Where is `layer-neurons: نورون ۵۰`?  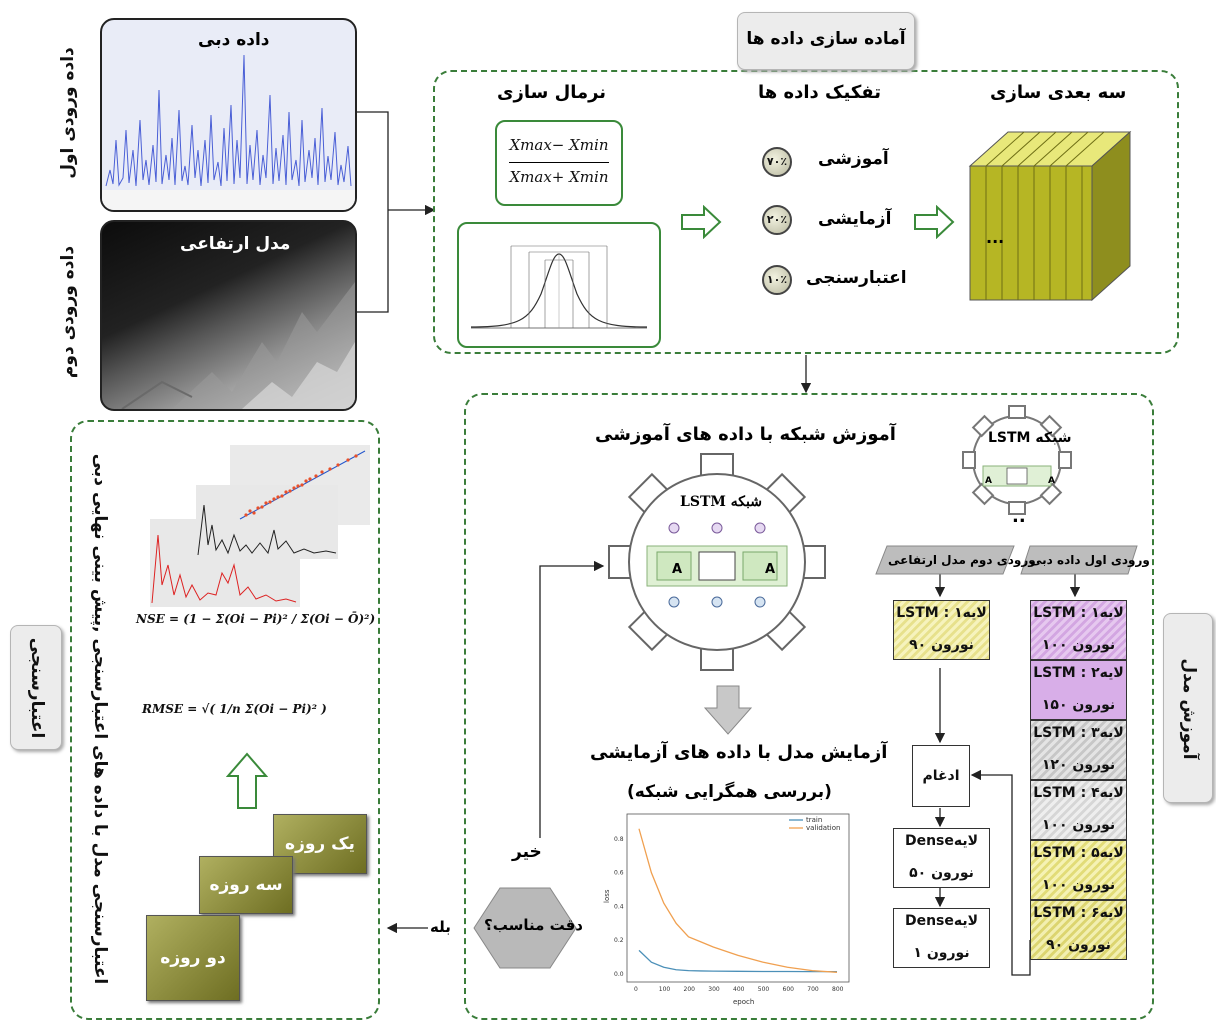 layer-neurons: نورون ۵۰ is located at coordinates (941, 873).